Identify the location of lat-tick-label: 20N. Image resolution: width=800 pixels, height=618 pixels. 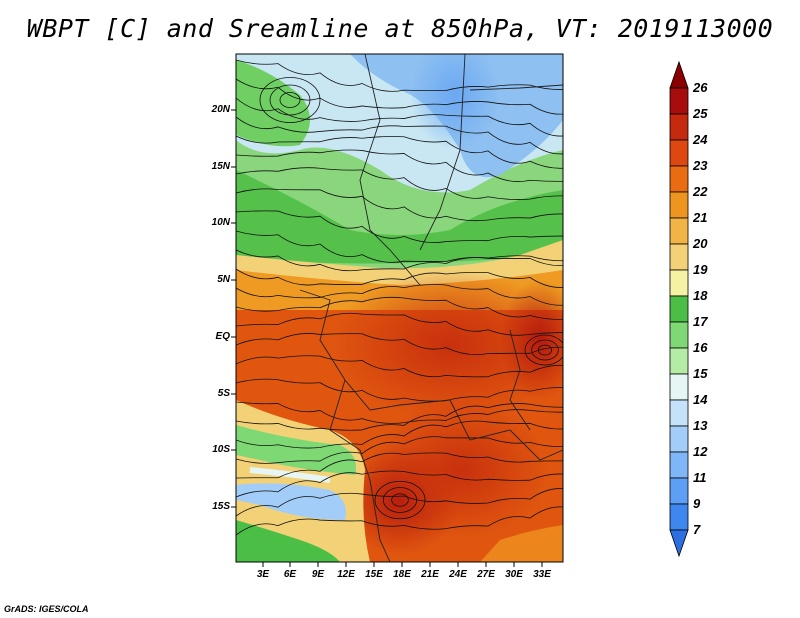
(220, 109).